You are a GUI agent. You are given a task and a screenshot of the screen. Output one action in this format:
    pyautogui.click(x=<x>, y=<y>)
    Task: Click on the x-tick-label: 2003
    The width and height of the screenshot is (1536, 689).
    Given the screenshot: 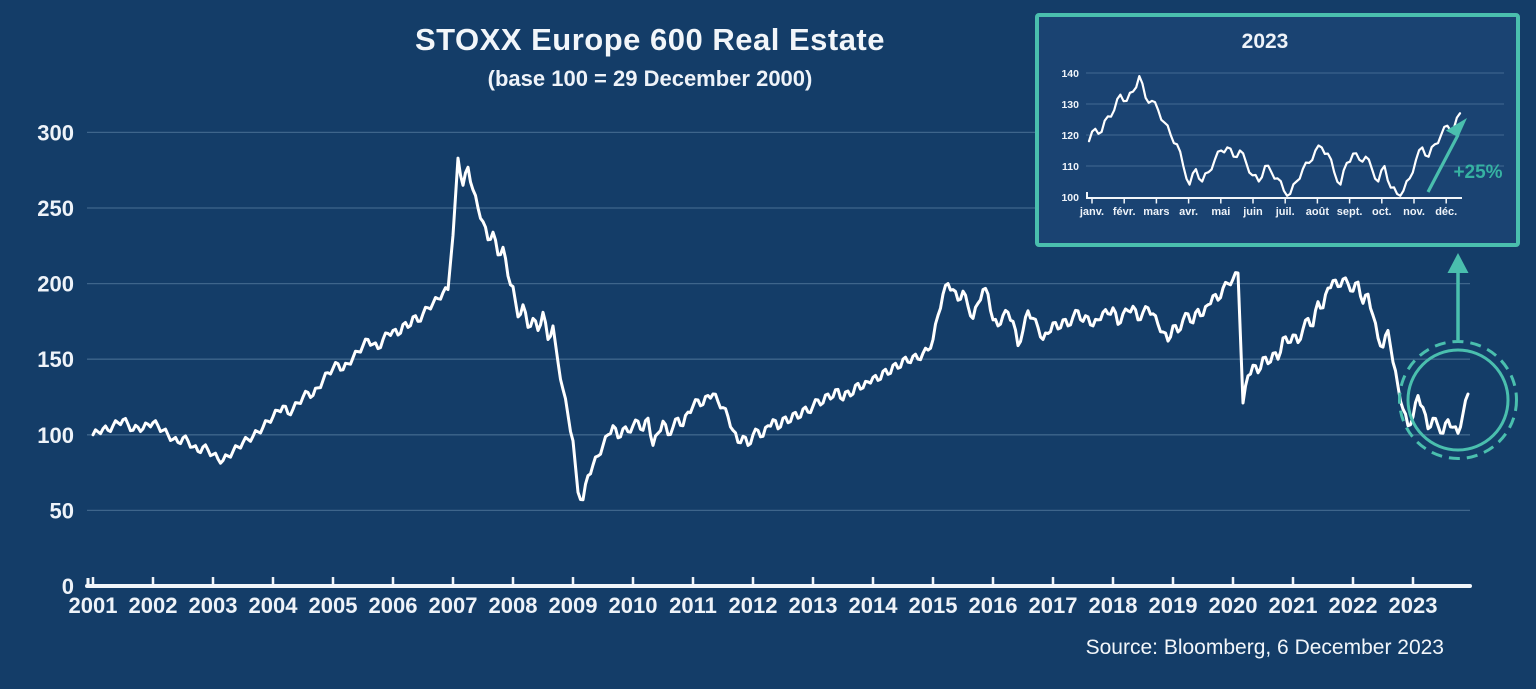 What is the action you would take?
    pyautogui.click(x=213, y=605)
    